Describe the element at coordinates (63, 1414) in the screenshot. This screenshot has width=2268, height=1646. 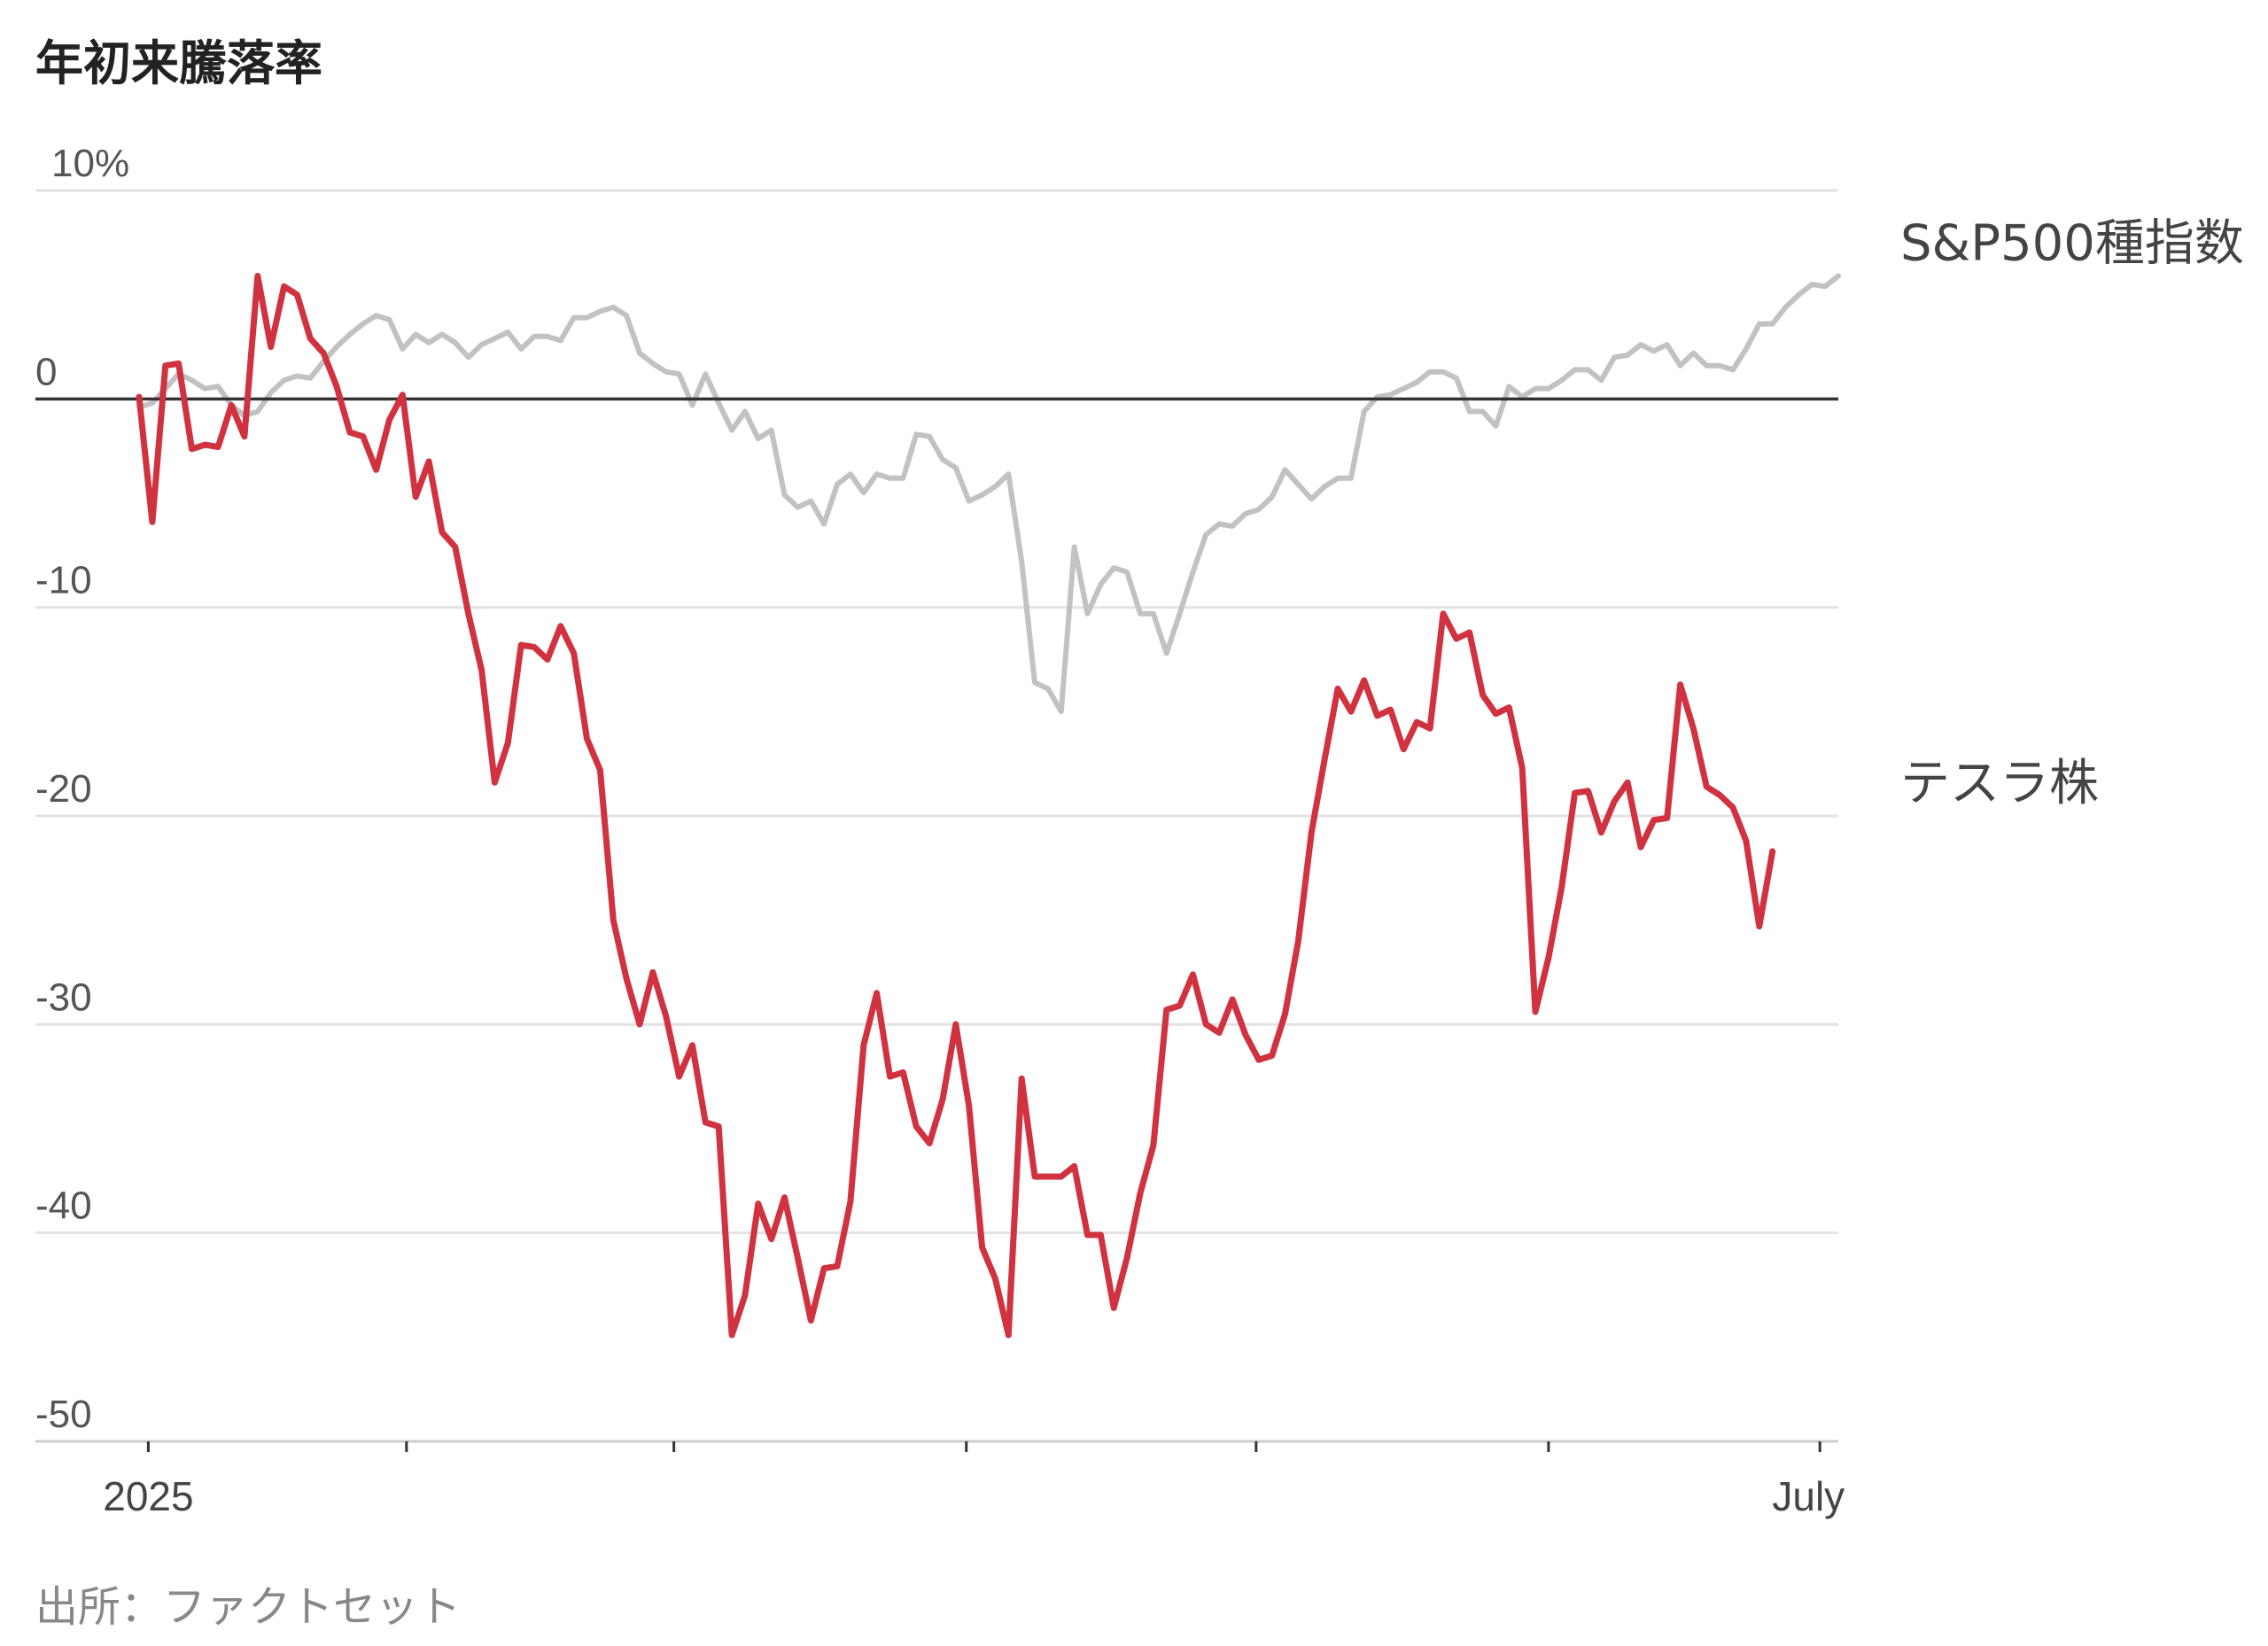
I see `y-tick-label: -50` at that location.